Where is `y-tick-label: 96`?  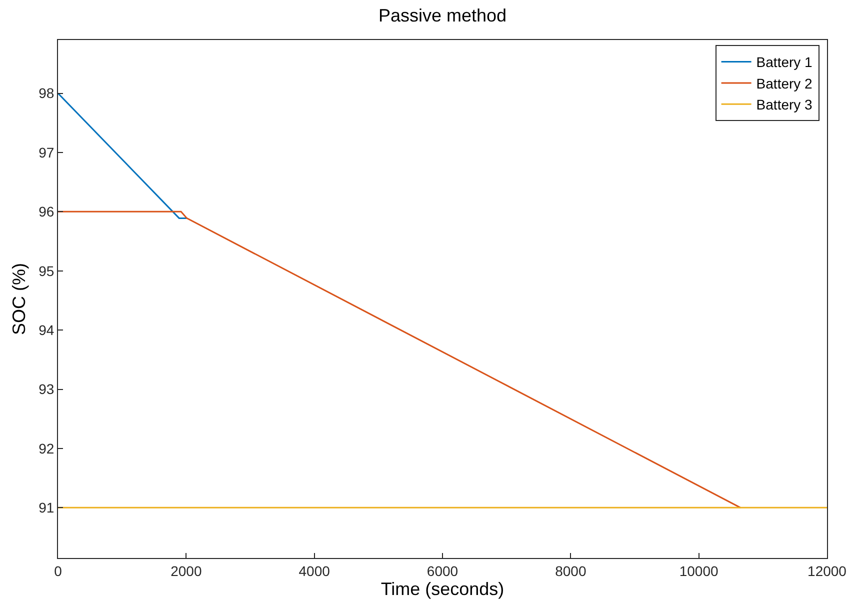 y-tick-label: 96 is located at coordinates (46, 212).